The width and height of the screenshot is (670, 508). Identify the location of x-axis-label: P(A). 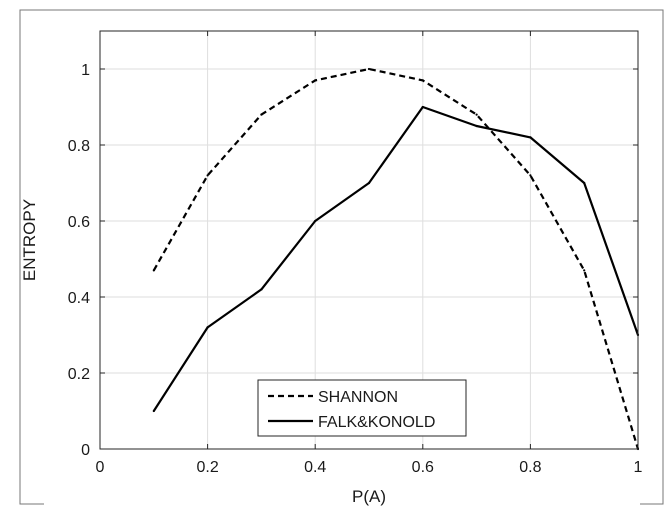
(369, 496).